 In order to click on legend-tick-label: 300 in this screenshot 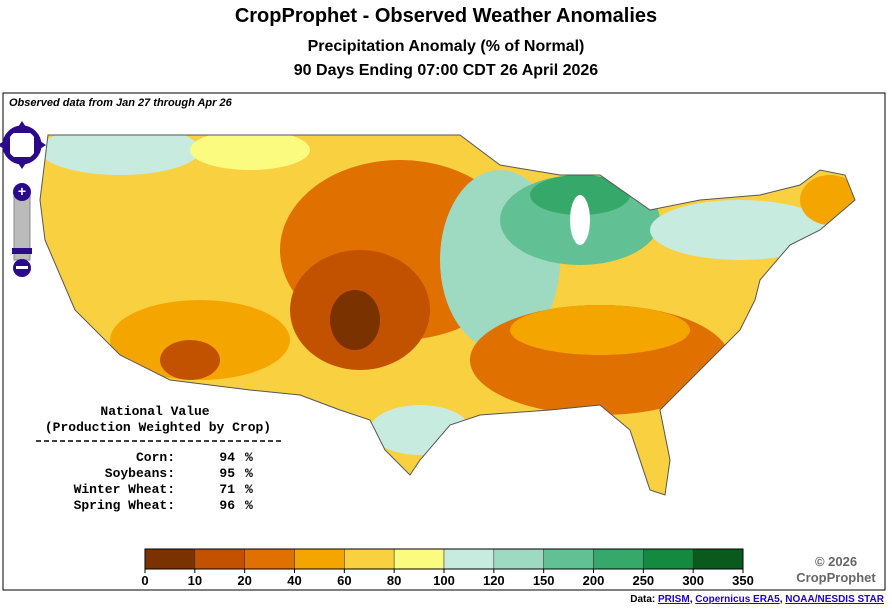, I will do `click(693, 580)`.